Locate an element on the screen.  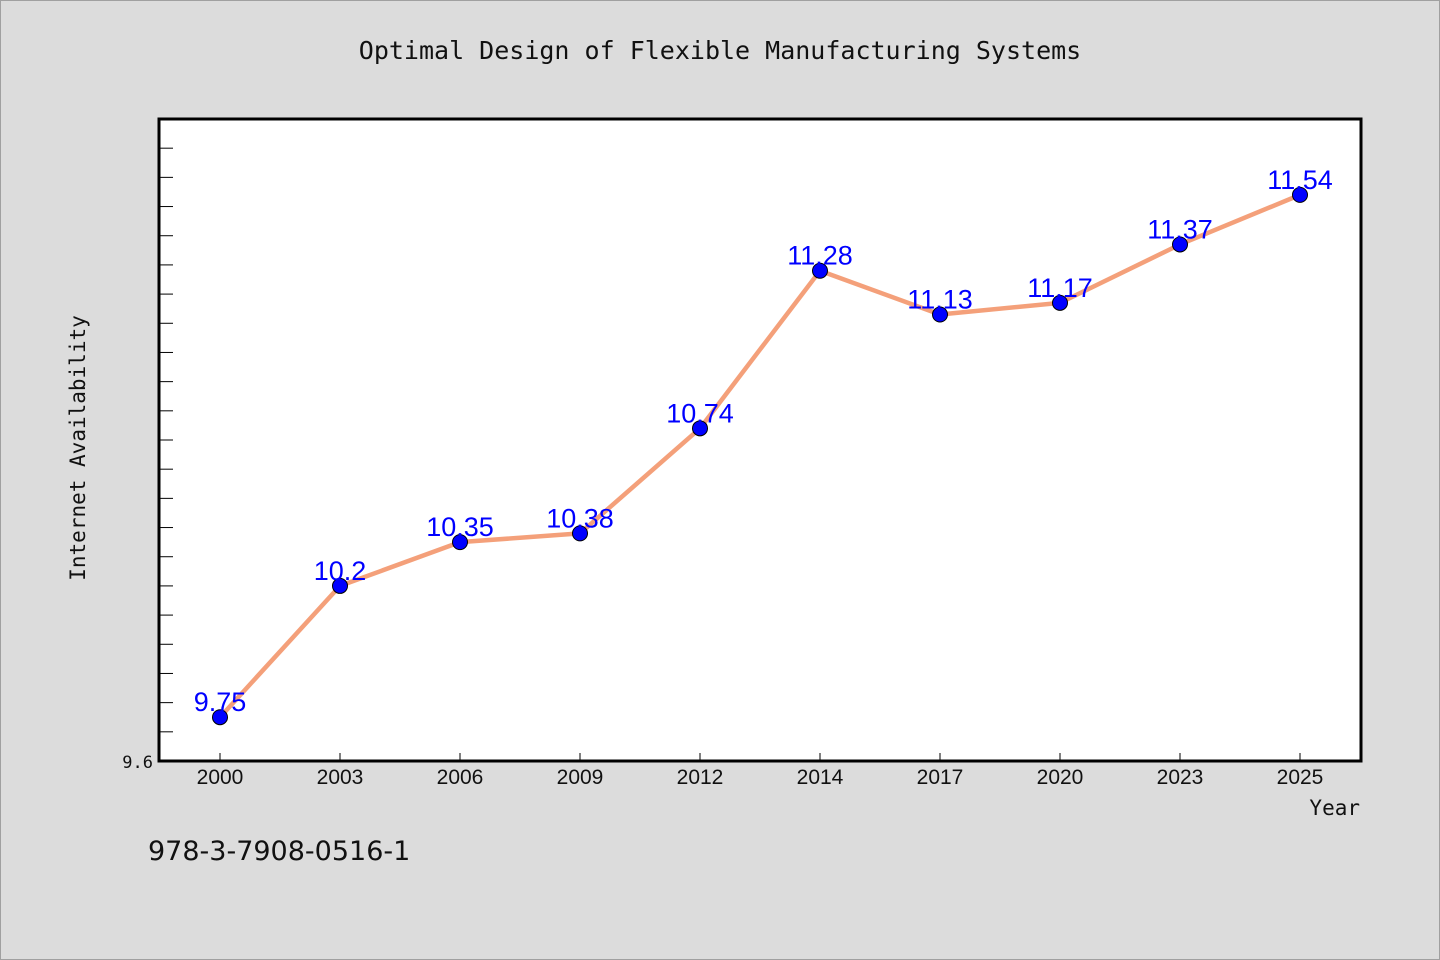
data-label: 10.38 is located at coordinates (580, 518).